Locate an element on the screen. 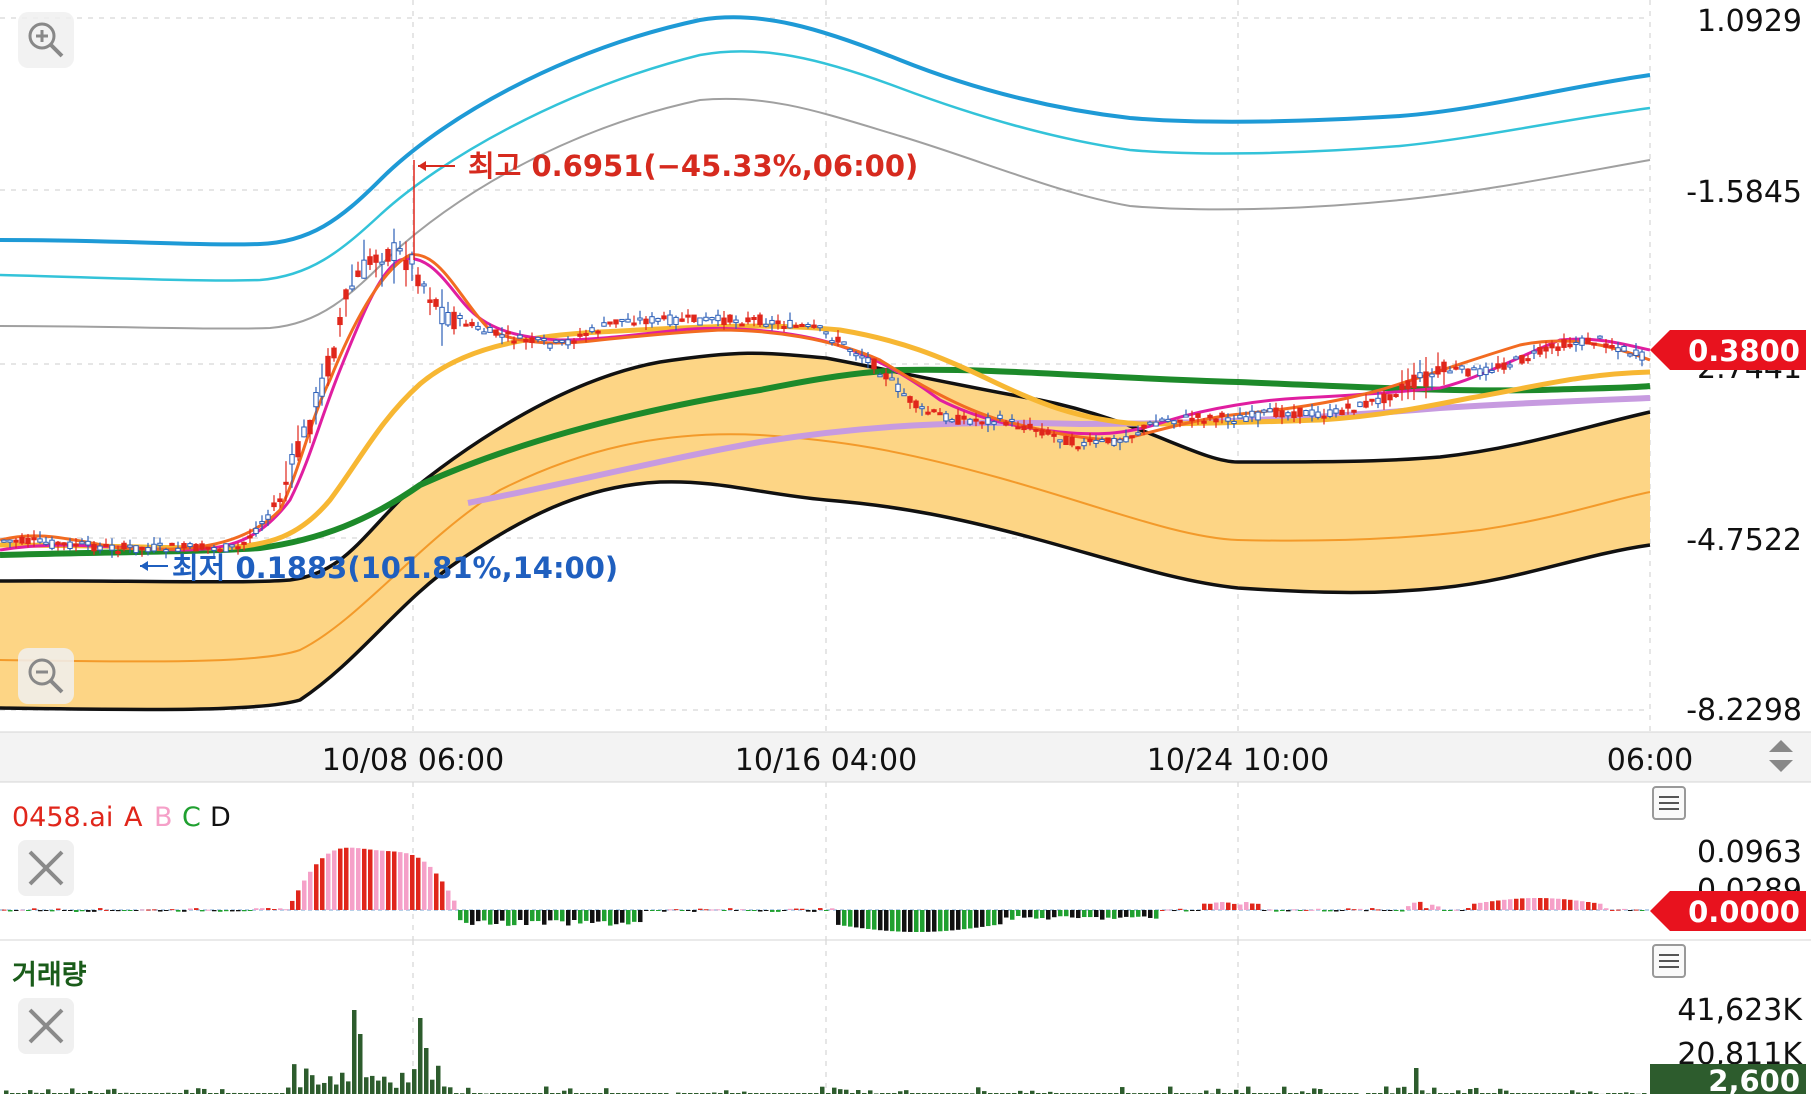  x-tick-1: 10/08 06:00 is located at coordinates (413, 760).